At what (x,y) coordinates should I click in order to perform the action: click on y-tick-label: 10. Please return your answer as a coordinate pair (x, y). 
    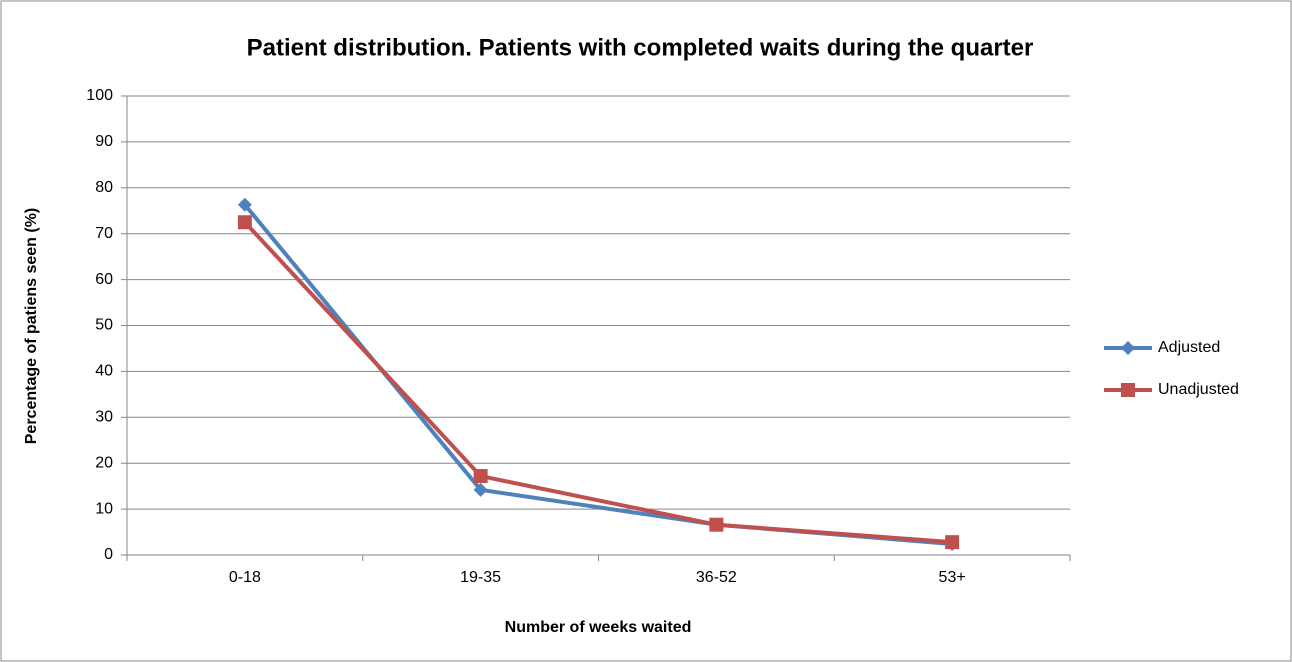
    Looking at the image, I should click on (104, 508).